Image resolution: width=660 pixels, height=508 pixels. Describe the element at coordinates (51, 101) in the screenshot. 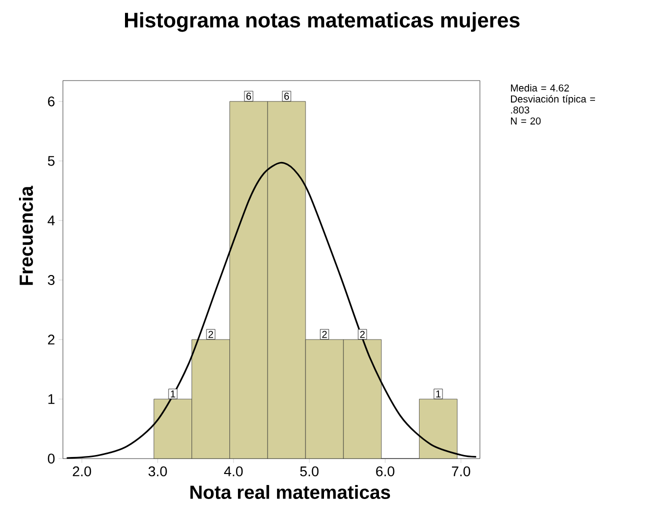

I see `y-tick-label: 6` at that location.